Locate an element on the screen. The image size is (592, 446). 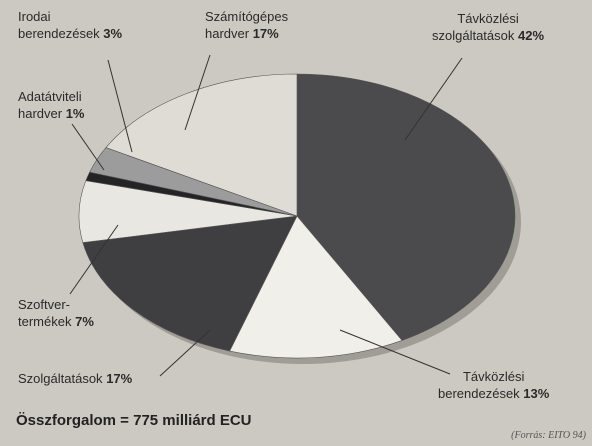
slice-name: Adatátviteli hardver is located at coordinates (50, 105).